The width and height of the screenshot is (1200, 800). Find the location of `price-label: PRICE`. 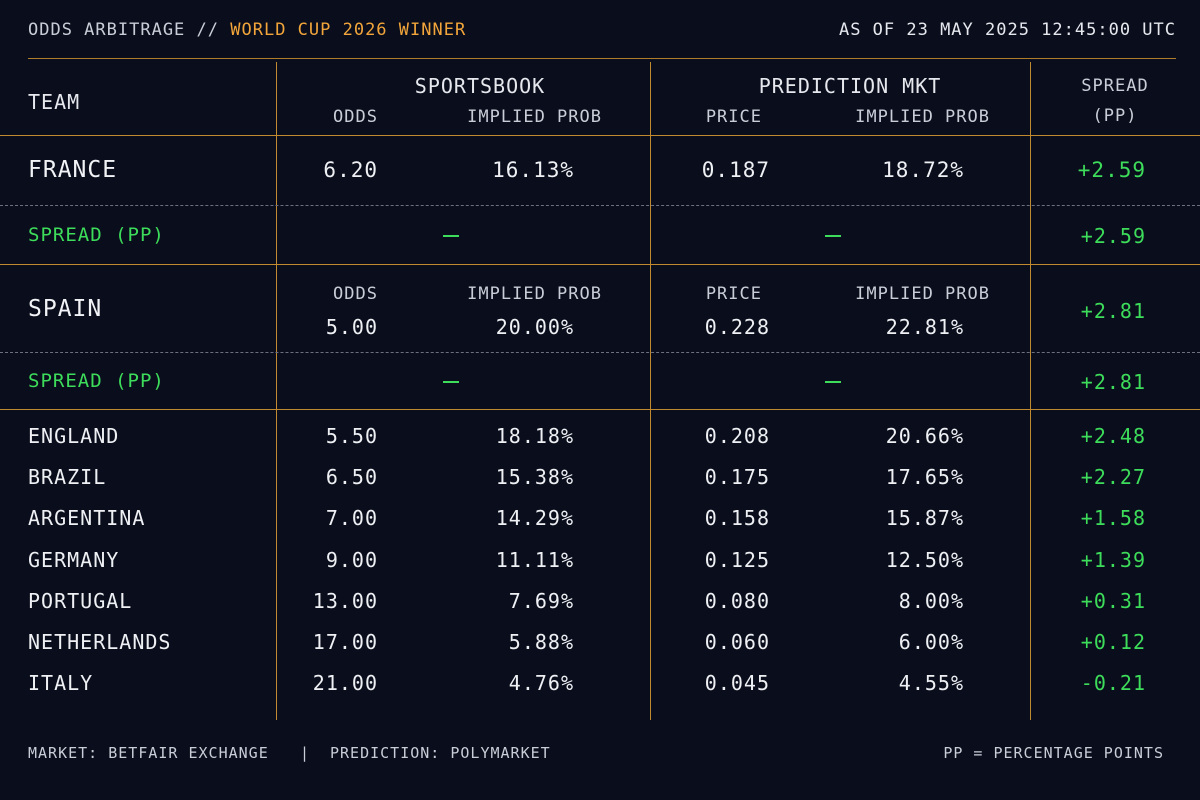

price-label: PRICE is located at coordinates (733, 294).